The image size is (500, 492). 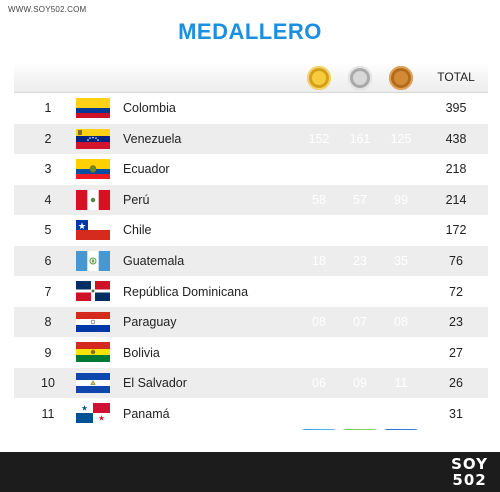 What do you see at coordinates (401, 291) in the screenshot?
I see `bronze-count-cell: 40` at bounding box center [401, 291].